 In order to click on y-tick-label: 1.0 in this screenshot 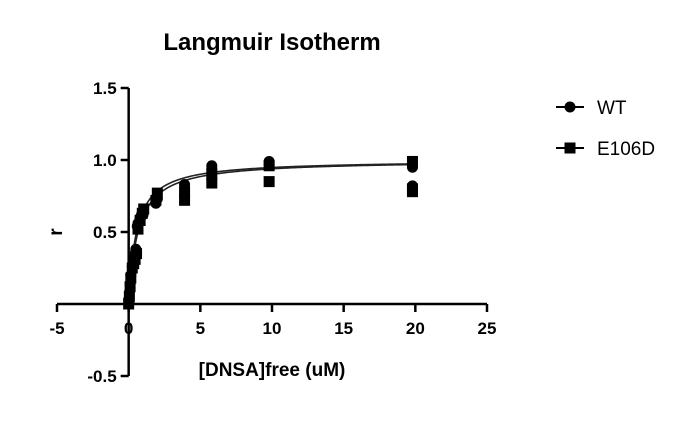, I will do `click(105, 160)`.